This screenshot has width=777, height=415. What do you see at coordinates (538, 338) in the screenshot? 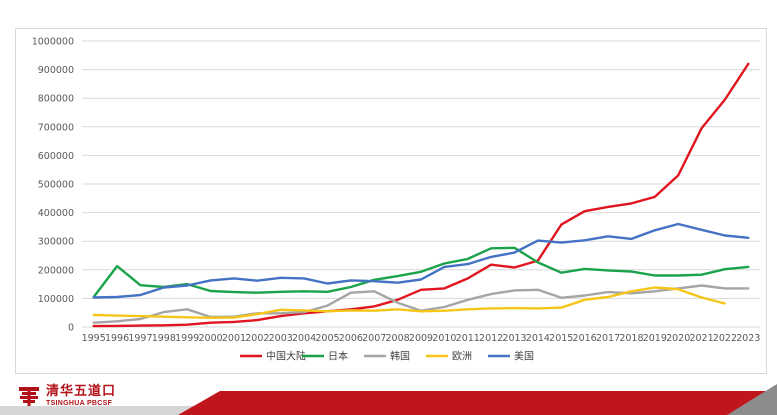
I see `x-tick-label: 2014` at bounding box center [538, 338].